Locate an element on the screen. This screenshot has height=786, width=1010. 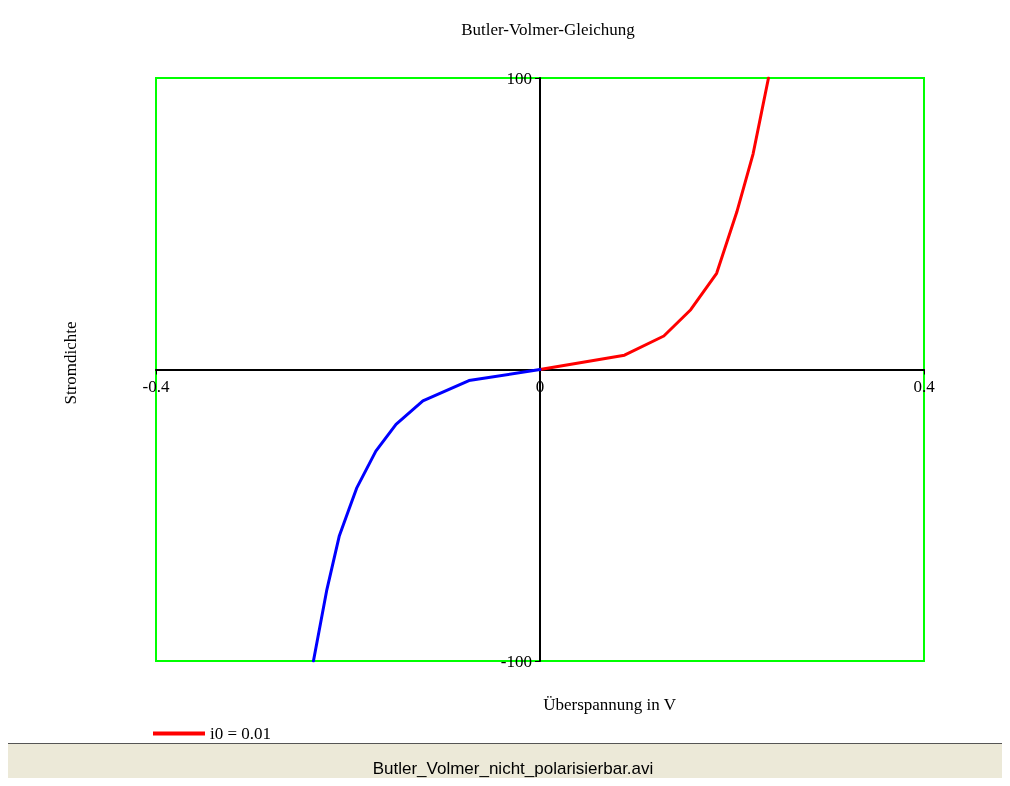
legend-label: i0 = 0.01 is located at coordinates (241, 733).